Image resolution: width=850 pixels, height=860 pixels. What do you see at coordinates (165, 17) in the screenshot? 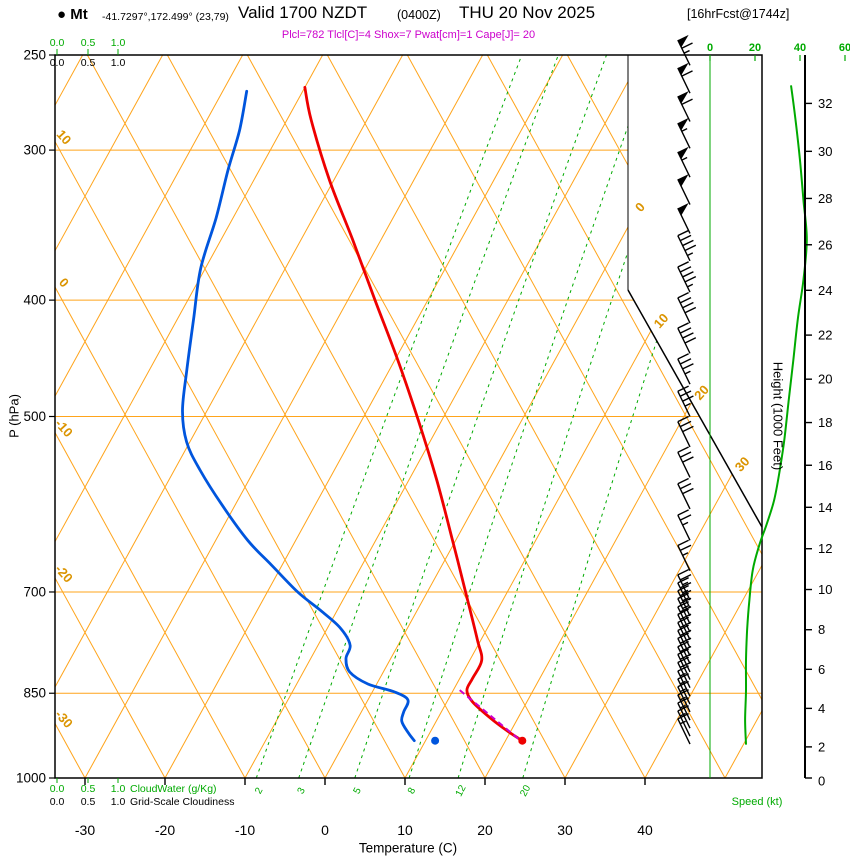
I see `station-coordinates: -41.7297°,172.499° (23,79)` at bounding box center [165, 17].